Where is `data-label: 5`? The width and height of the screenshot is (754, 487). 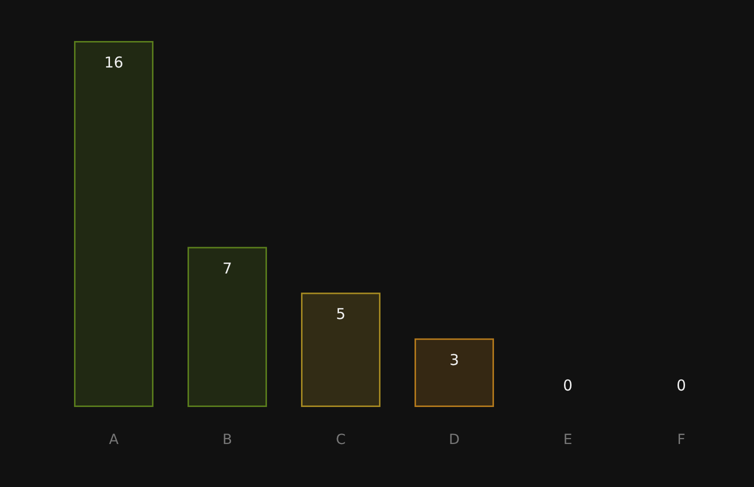 data-label: 5 is located at coordinates (341, 314).